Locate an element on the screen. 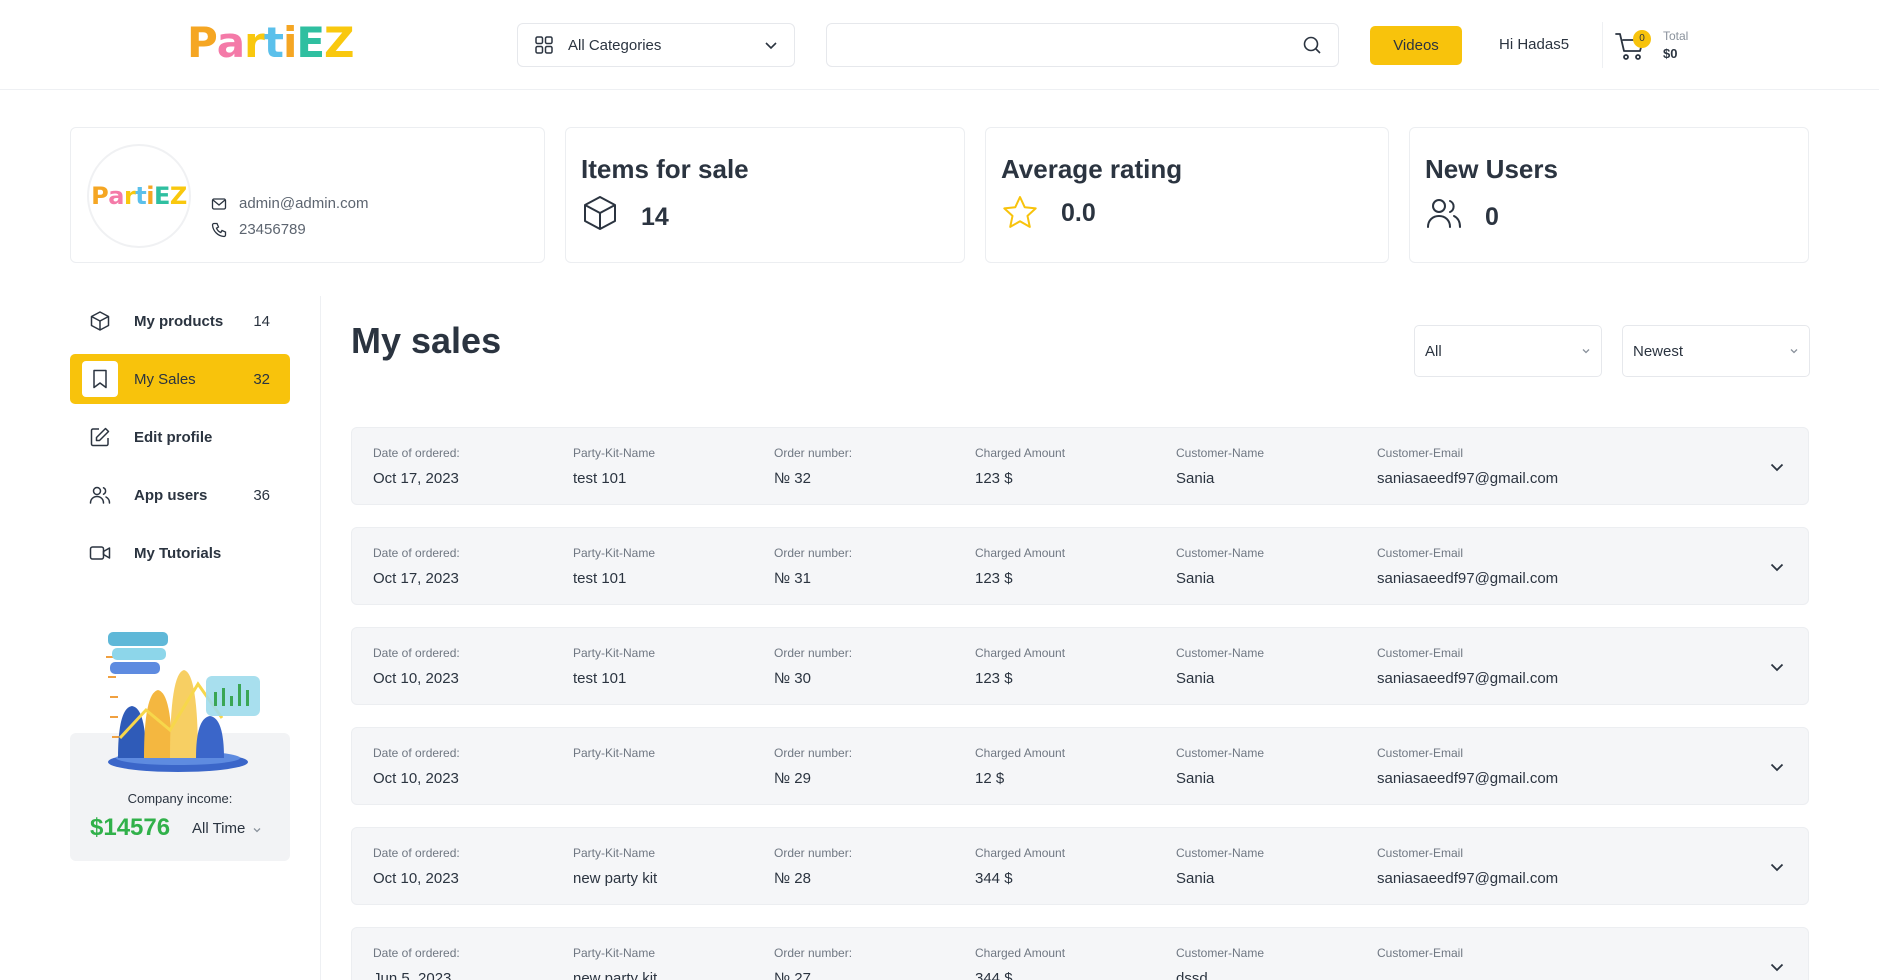 The width and height of the screenshot is (1879, 980). amount-cell: Charged Amount 344 $ is located at coordinates (1020, 867).